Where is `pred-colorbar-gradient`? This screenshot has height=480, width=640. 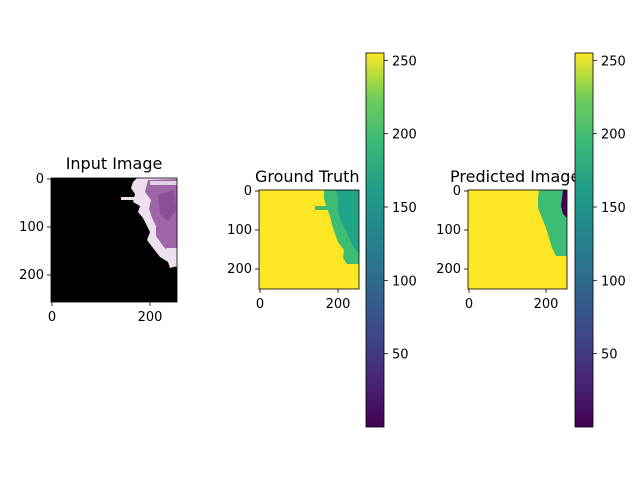 pred-colorbar-gradient is located at coordinates (584, 240).